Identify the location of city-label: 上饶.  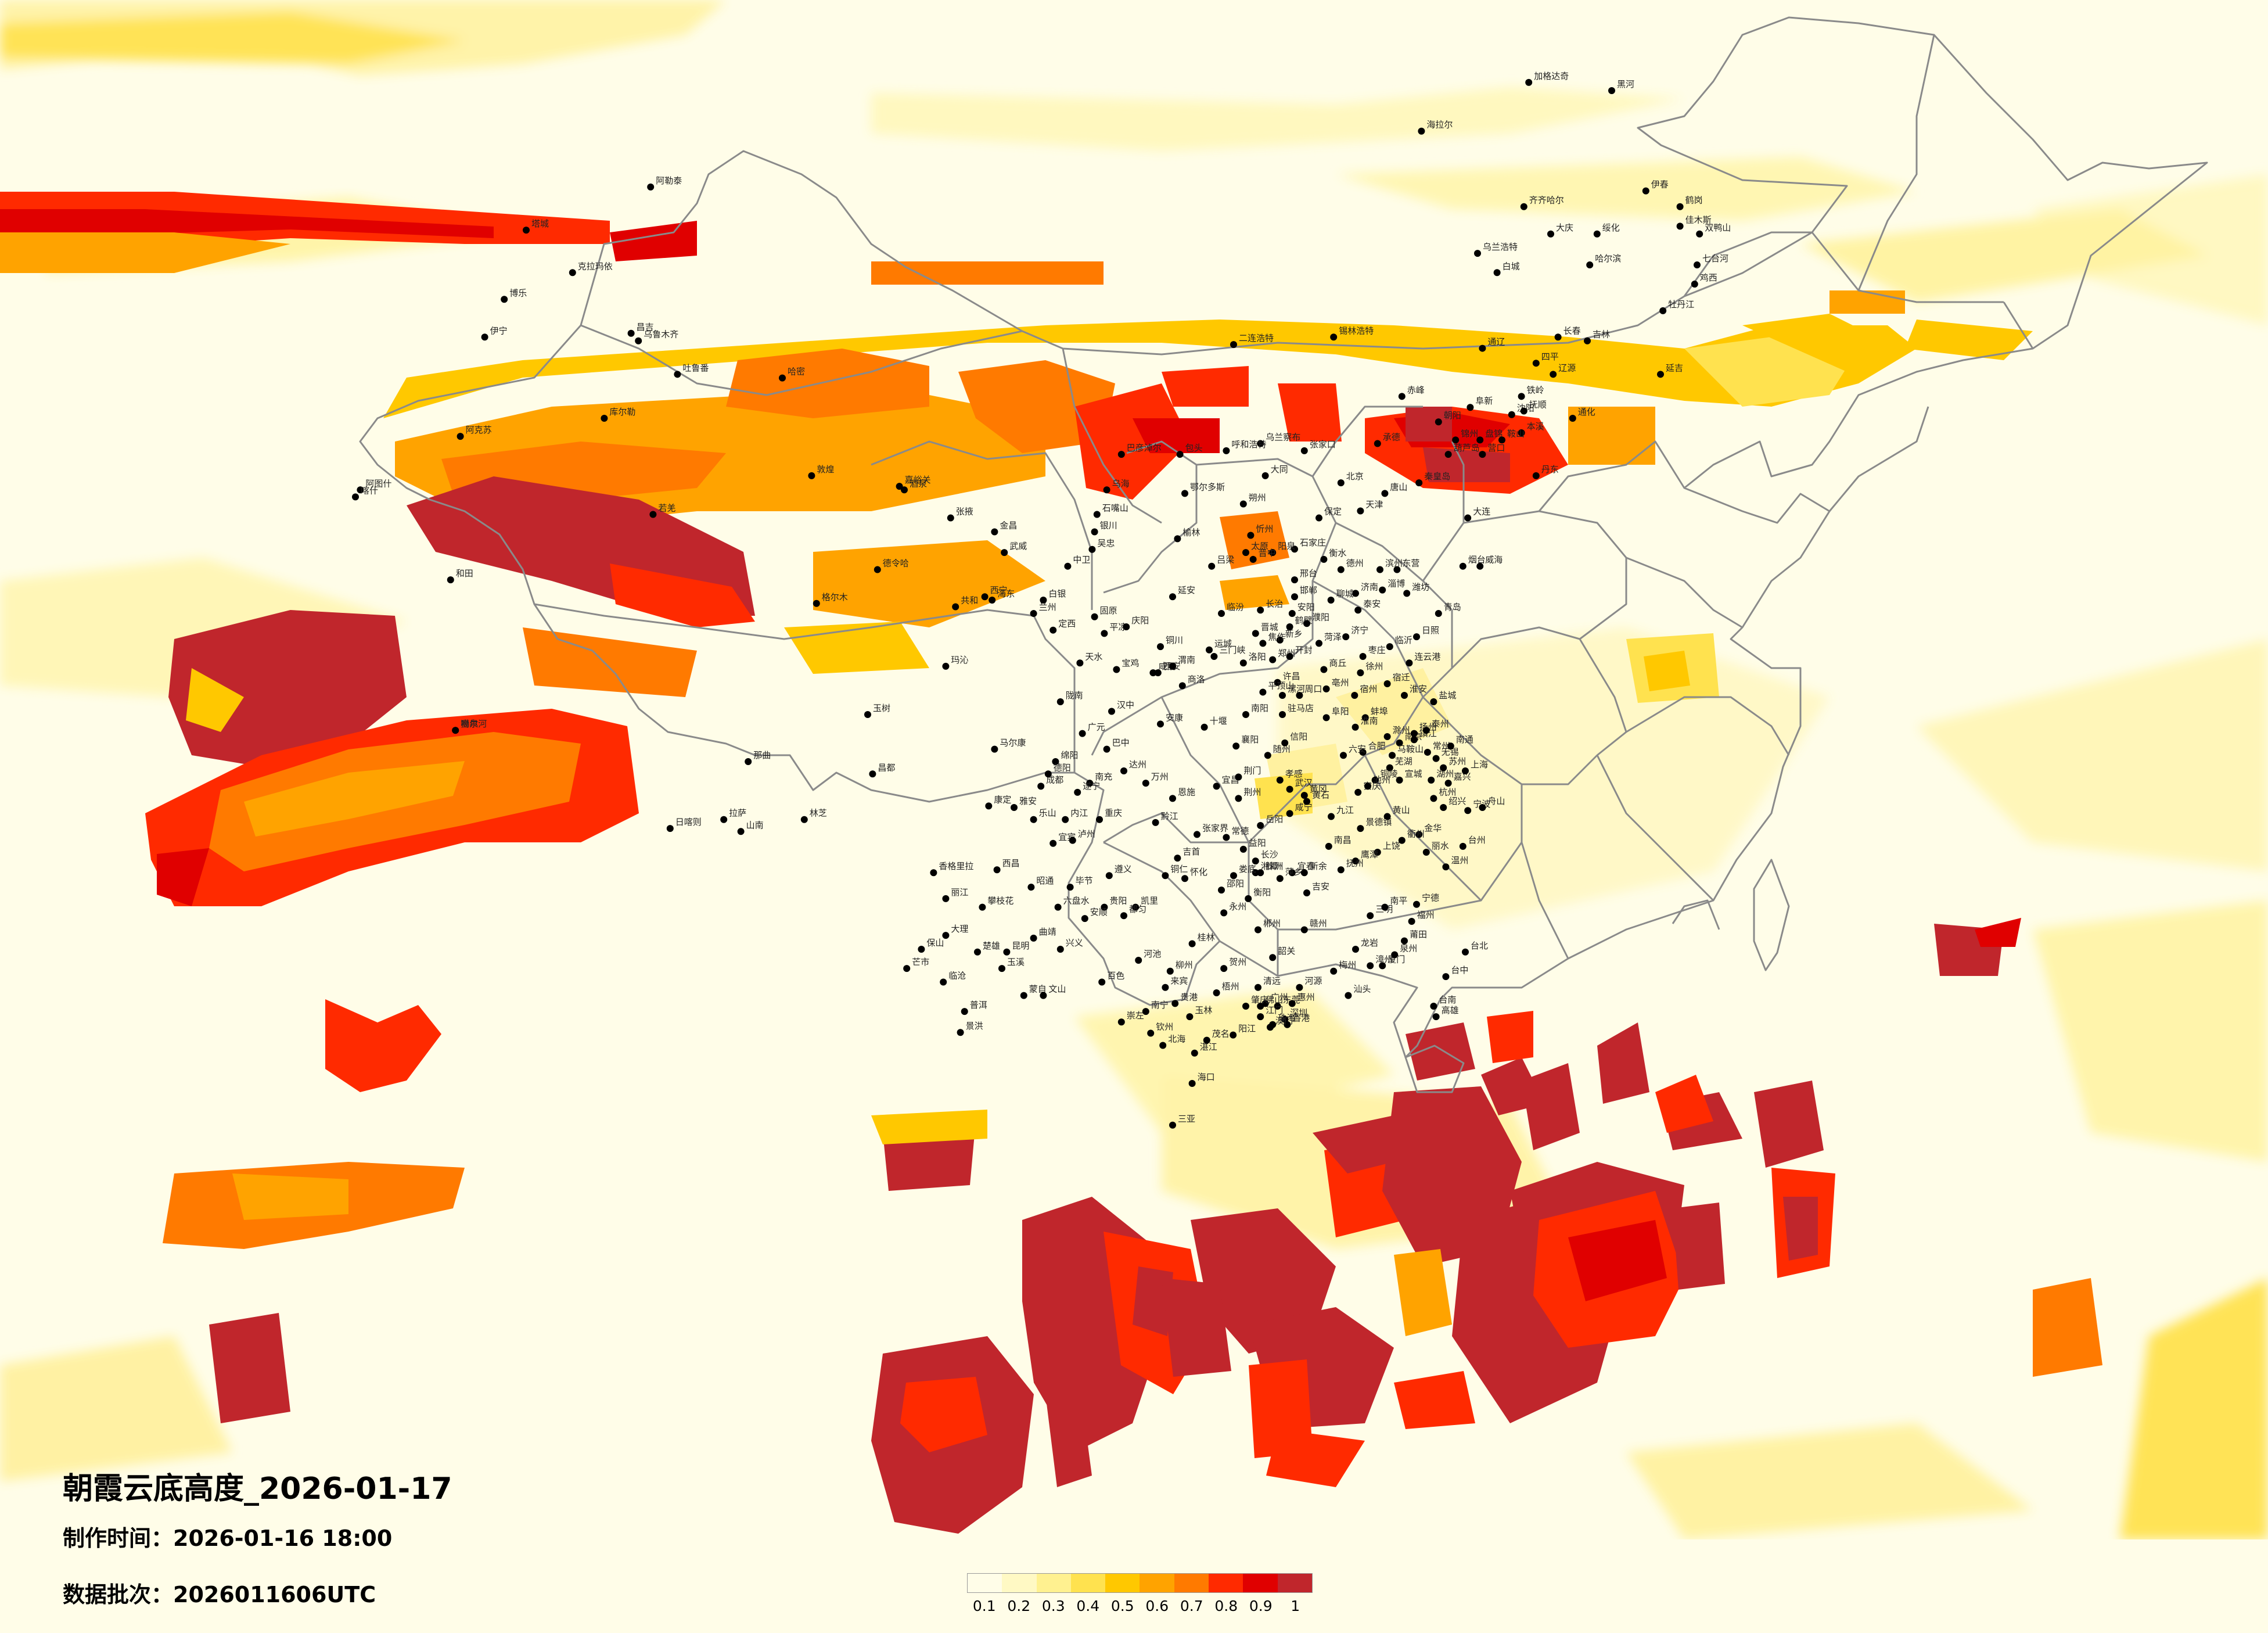
(1391, 846).